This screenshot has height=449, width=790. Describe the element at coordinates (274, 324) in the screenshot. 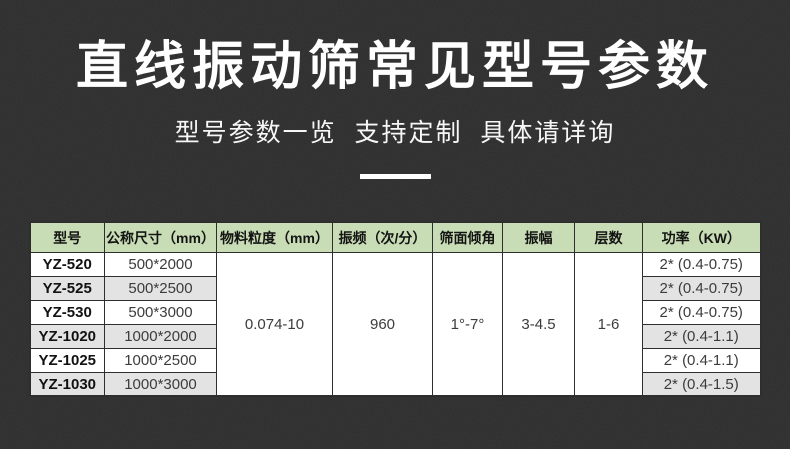

I see `particle-size-merged-cell: 0.074-10` at that location.